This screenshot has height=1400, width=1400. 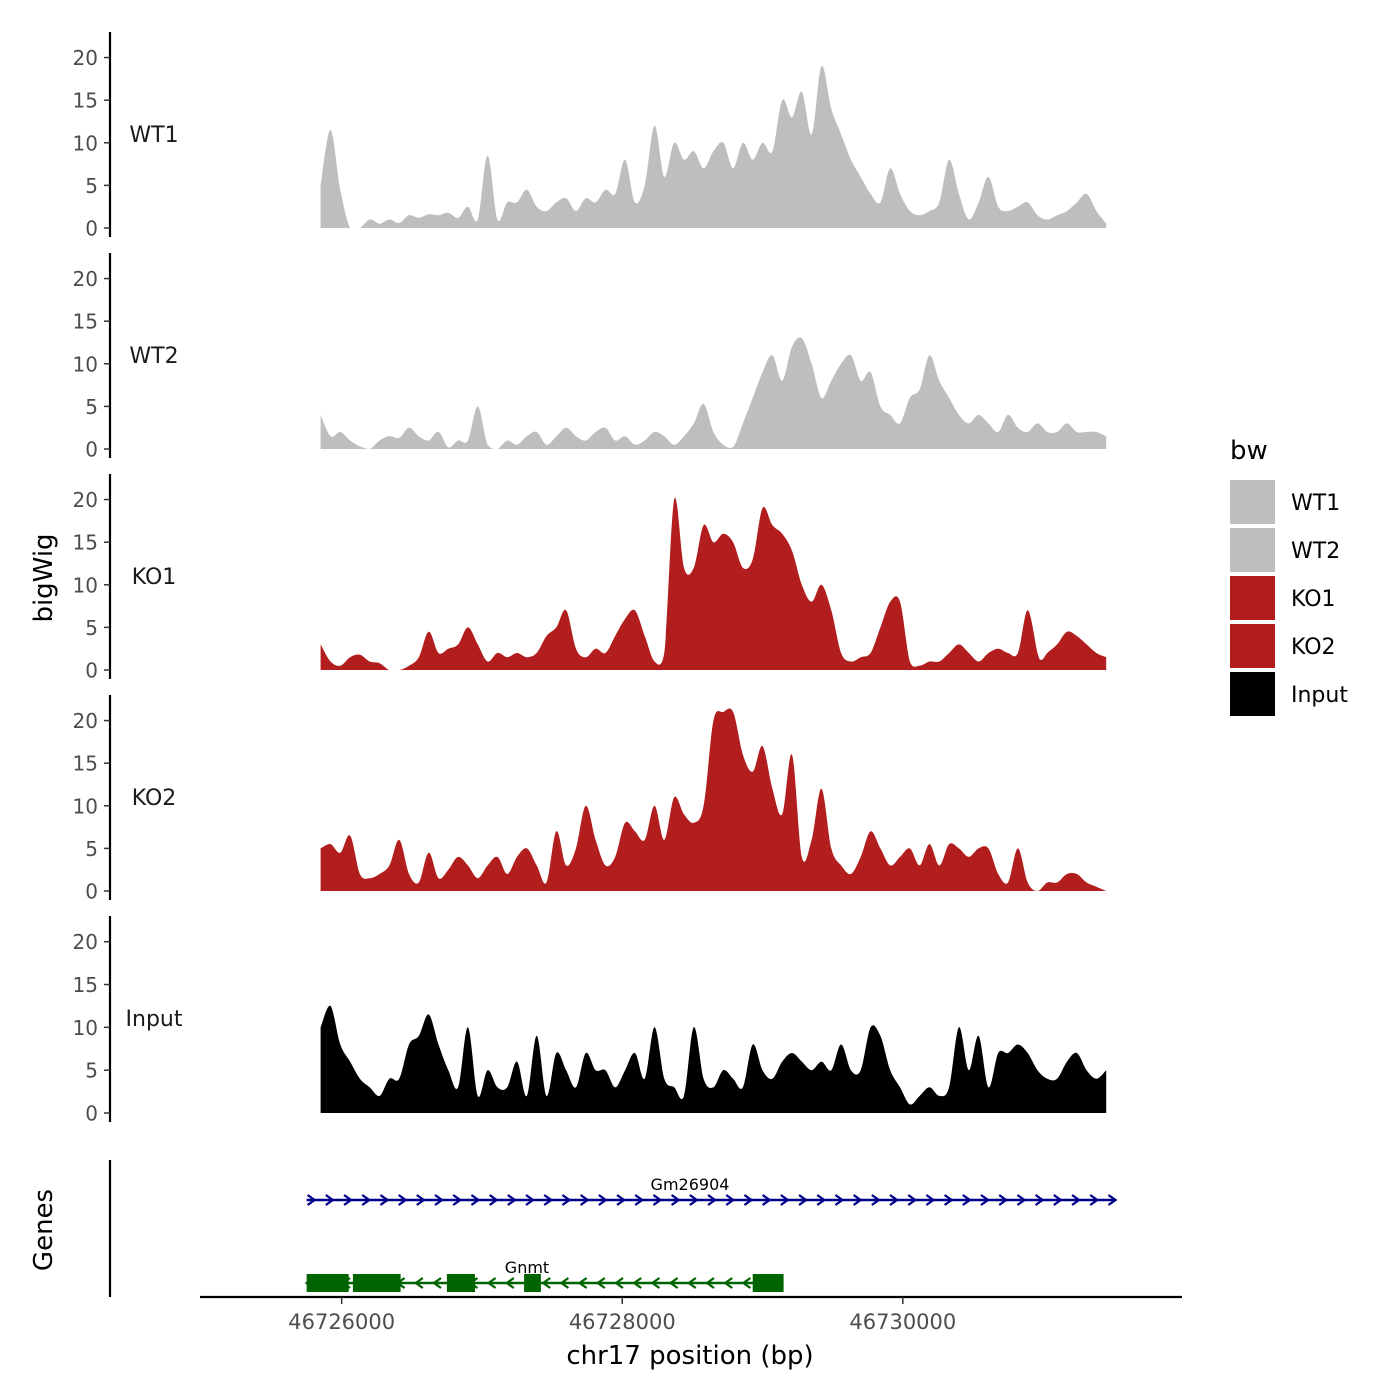 What do you see at coordinates (1289, 576) in the screenshot?
I see `legend: bw WT1 WT2 KO1 KO2 Input` at bounding box center [1289, 576].